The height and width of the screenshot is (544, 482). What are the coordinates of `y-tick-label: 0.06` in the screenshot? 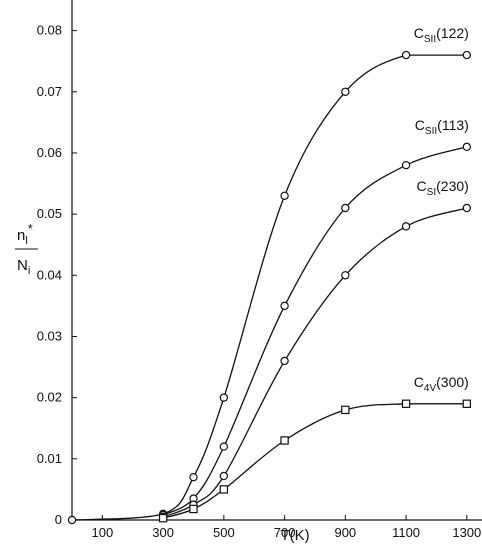 It's located at (49, 152).